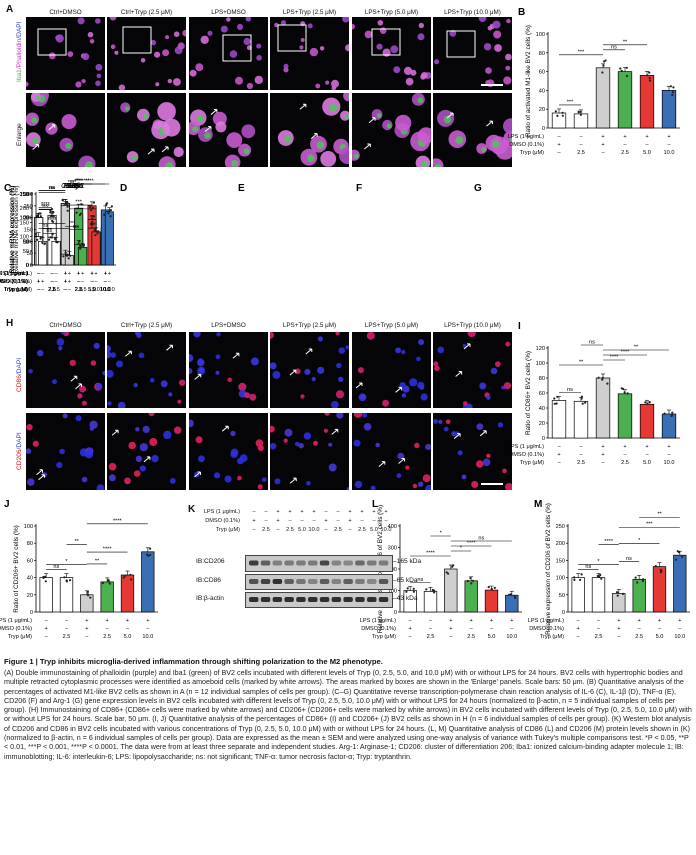 The width and height of the screenshot is (696, 855). I want to click on panel-letter: I, so click(519, 326).